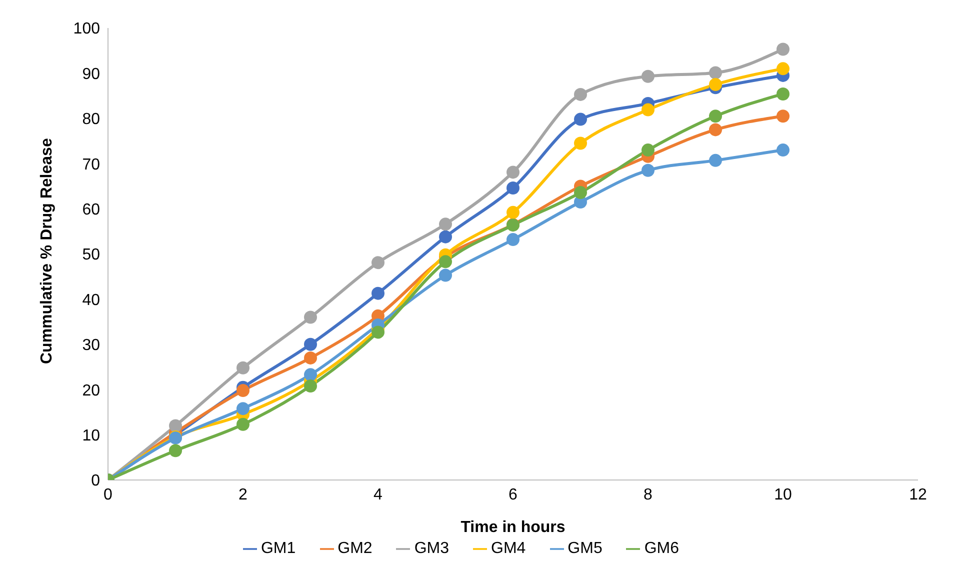 The image size is (962, 581). Describe the element at coordinates (585, 548) in the screenshot. I see `legend-label: GM5` at that location.